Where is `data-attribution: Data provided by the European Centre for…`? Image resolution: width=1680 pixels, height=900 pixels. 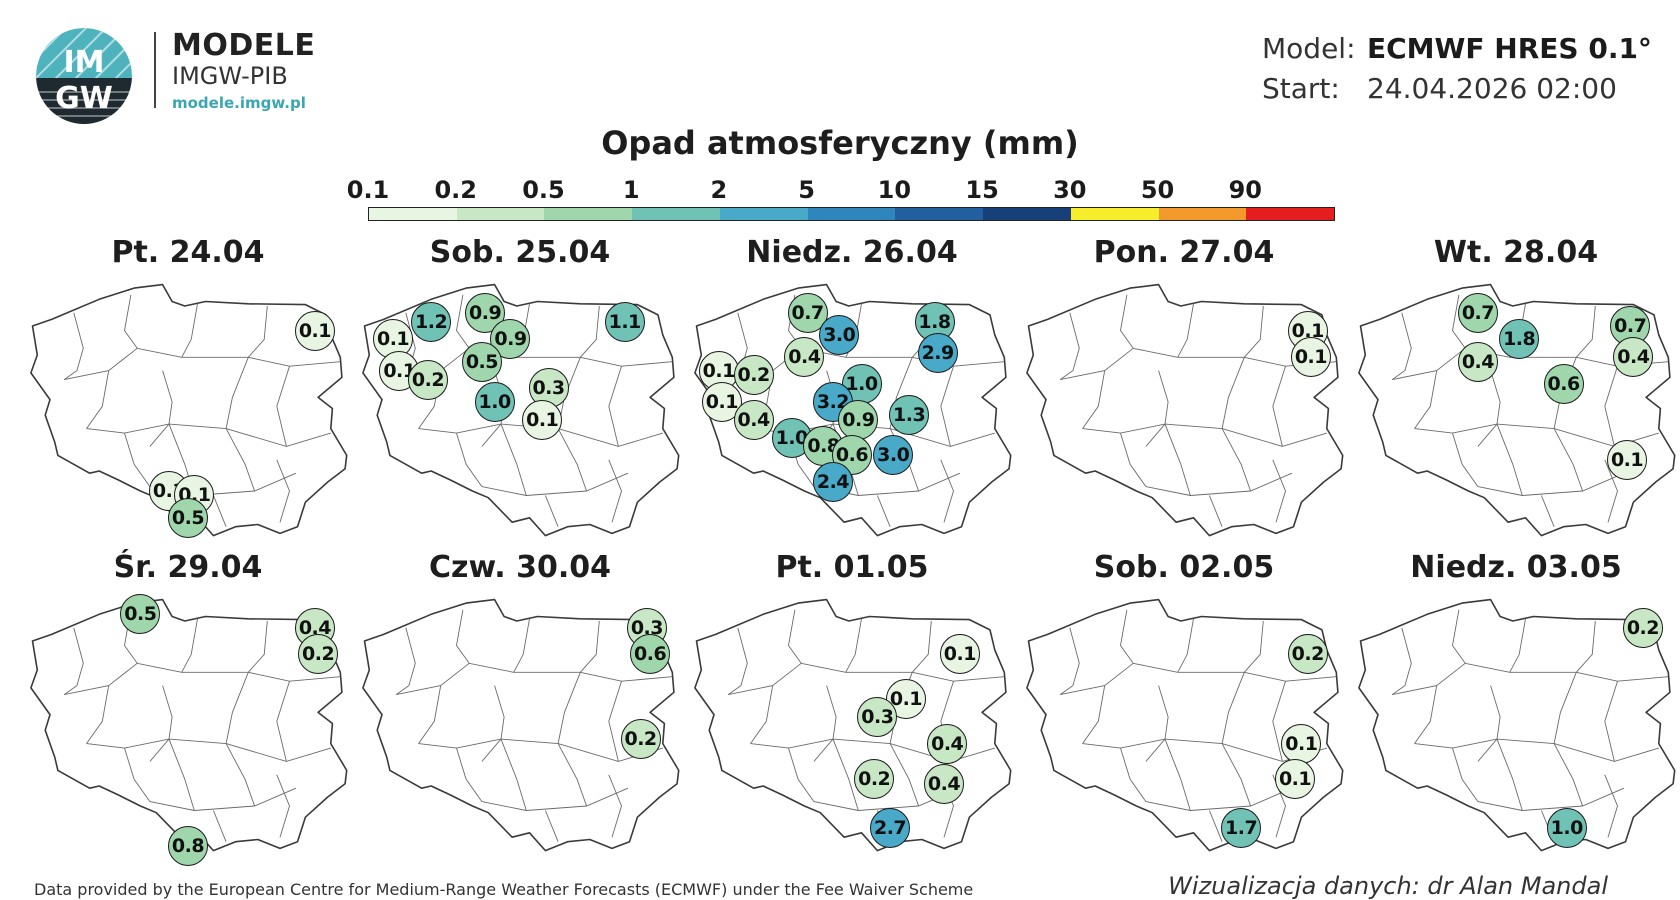 data-attribution: Data provided by the European Centre for… is located at coordinates (504, 889).